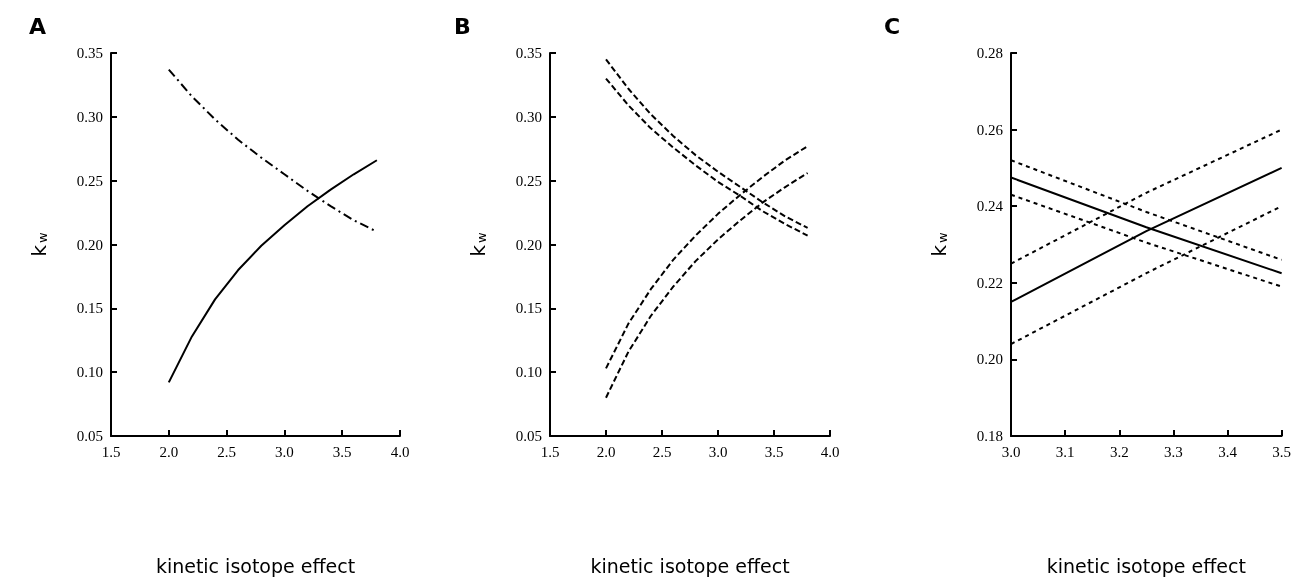 This screenshot has height=587, width=1294. Describe the element at coordinates (462, 26) in the screenshot. I see `chart-title: B` at that location.